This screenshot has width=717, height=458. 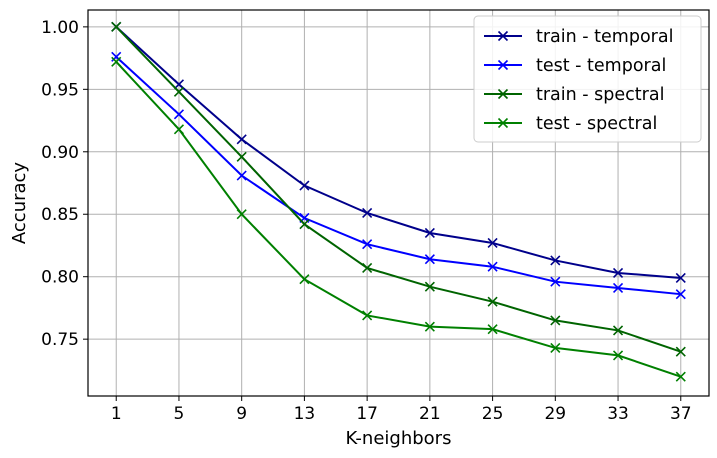 What do you see at coordinates (601, 66) in the screenshot?
I see `legend-label: test - temporal` at bounding box center [601, 66].